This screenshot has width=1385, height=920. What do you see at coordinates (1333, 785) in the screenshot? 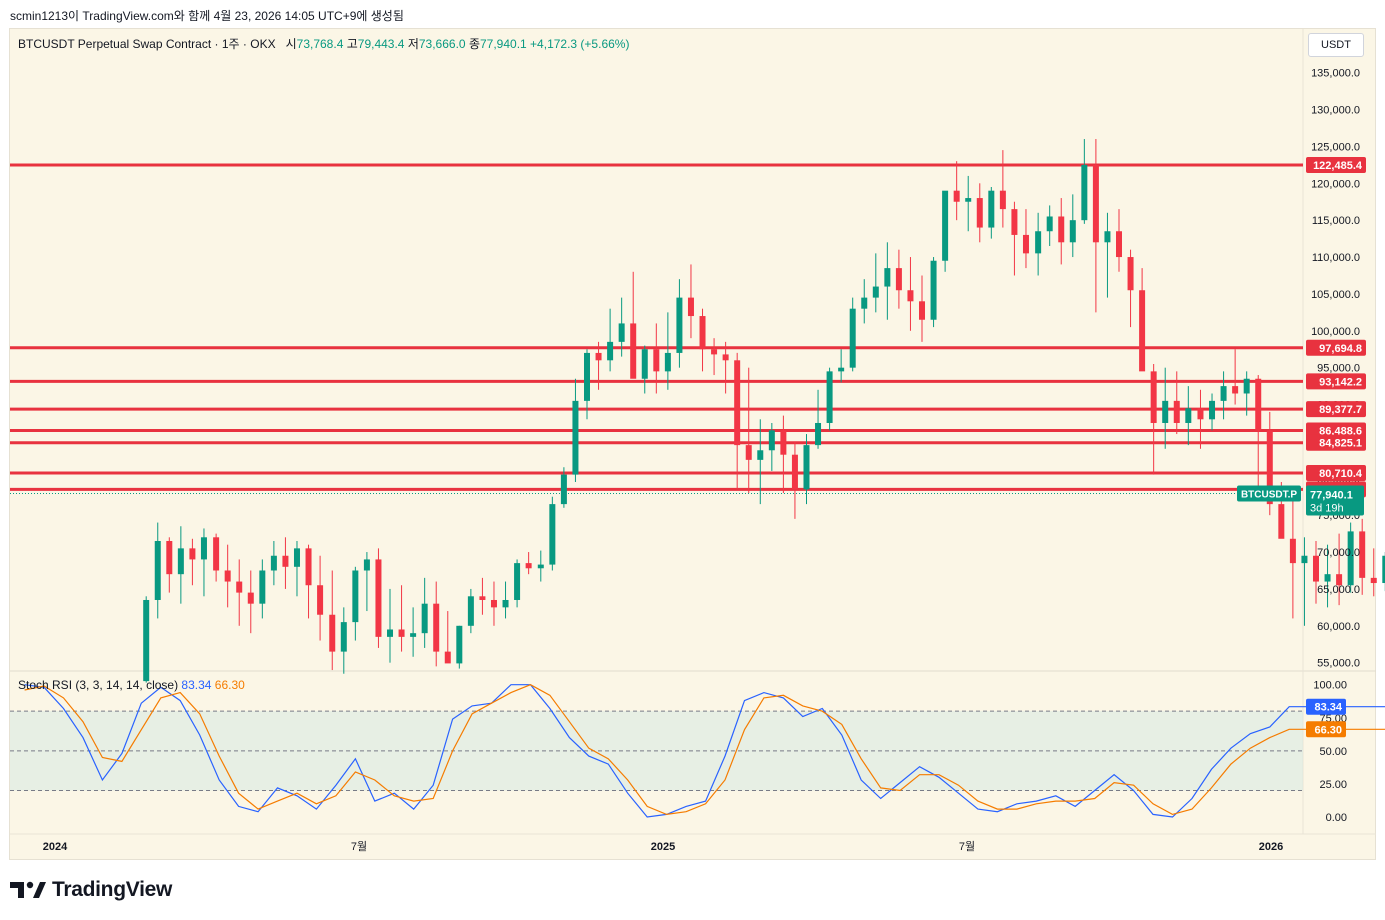
I see `rsi-tick-label: 25.00` at bounding box center [1333, 785].